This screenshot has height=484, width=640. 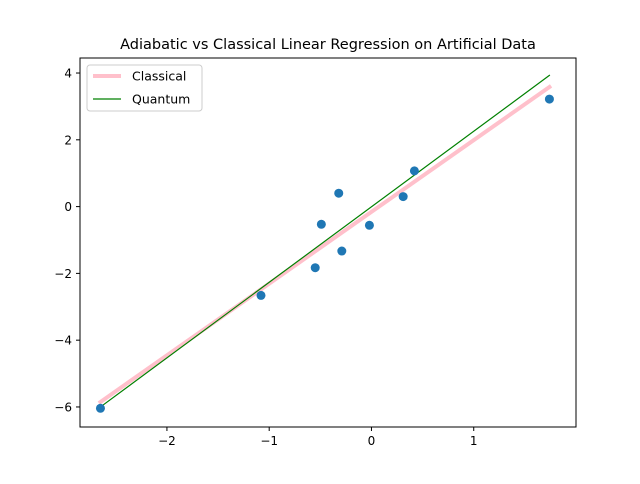 What do you see at coordinates (167, 441) in the screenshot?
I see `x-tick-label: −2` at bounding box center [167, 441].